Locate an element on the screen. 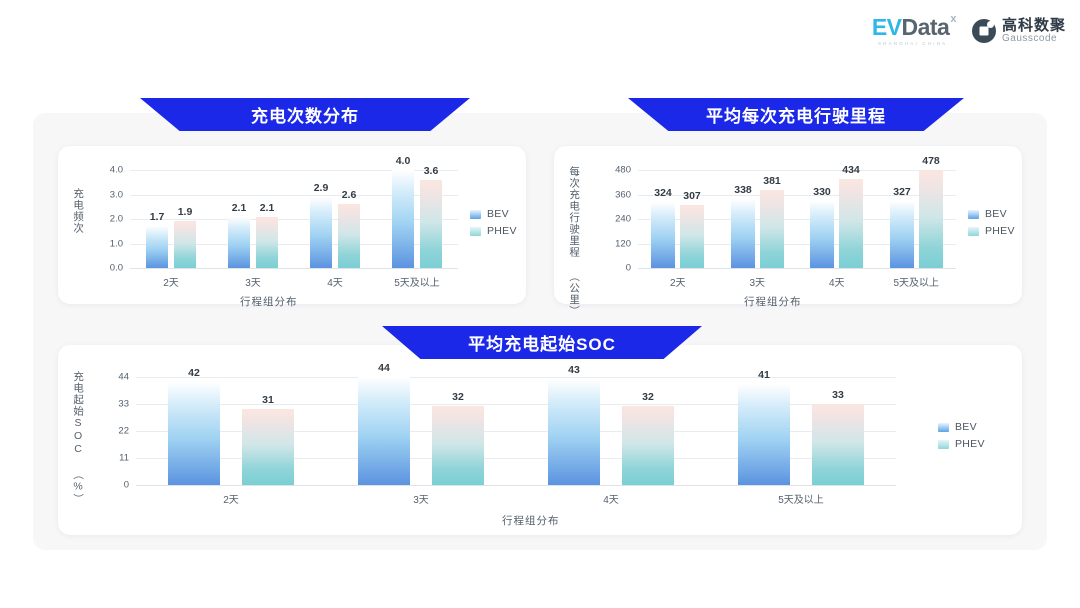  bar-value-label: 1.7 is located at coordinates (157, 217).